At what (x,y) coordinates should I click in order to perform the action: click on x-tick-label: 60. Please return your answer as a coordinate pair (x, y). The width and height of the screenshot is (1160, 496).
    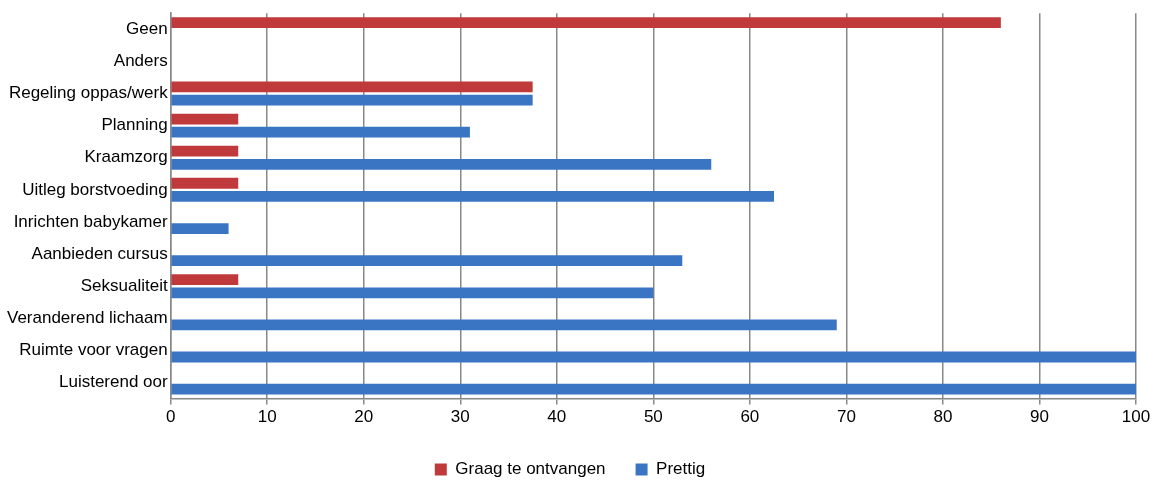
    Looking at the image, I should click on (750, 417).